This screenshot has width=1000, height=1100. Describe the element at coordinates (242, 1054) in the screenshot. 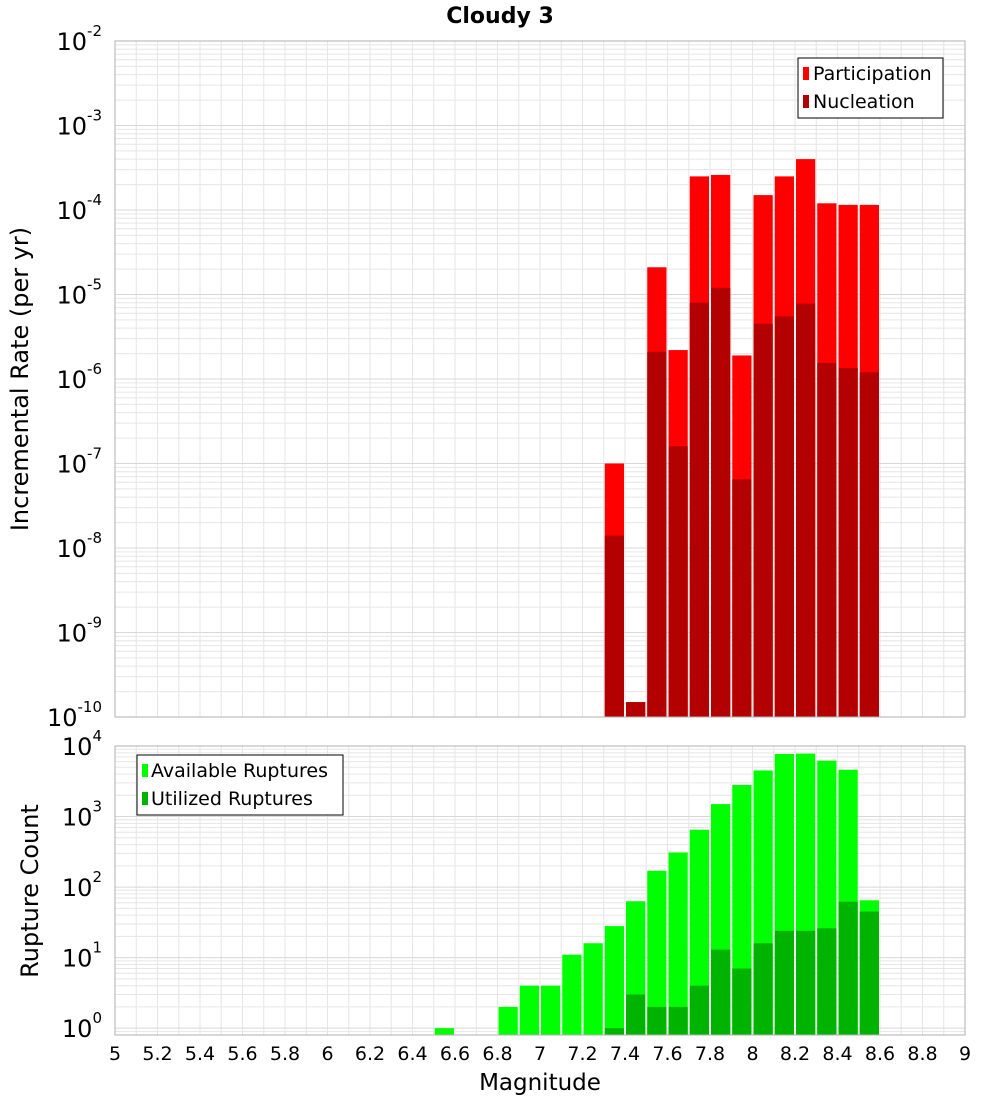

I see `x-tick-label: 5.6` at that location.